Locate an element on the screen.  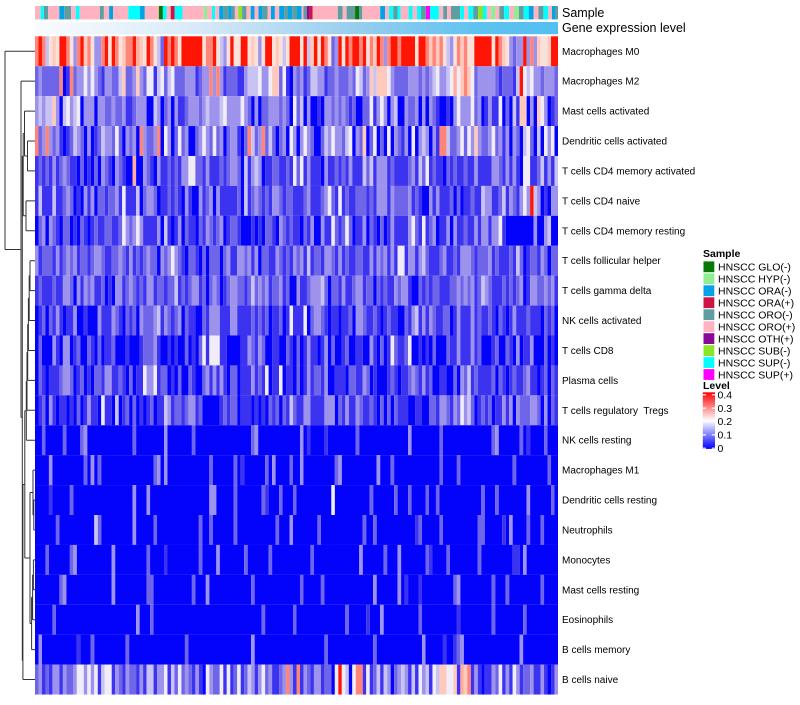
svg-text: NK cells resting is located at coordinates (596, 441).